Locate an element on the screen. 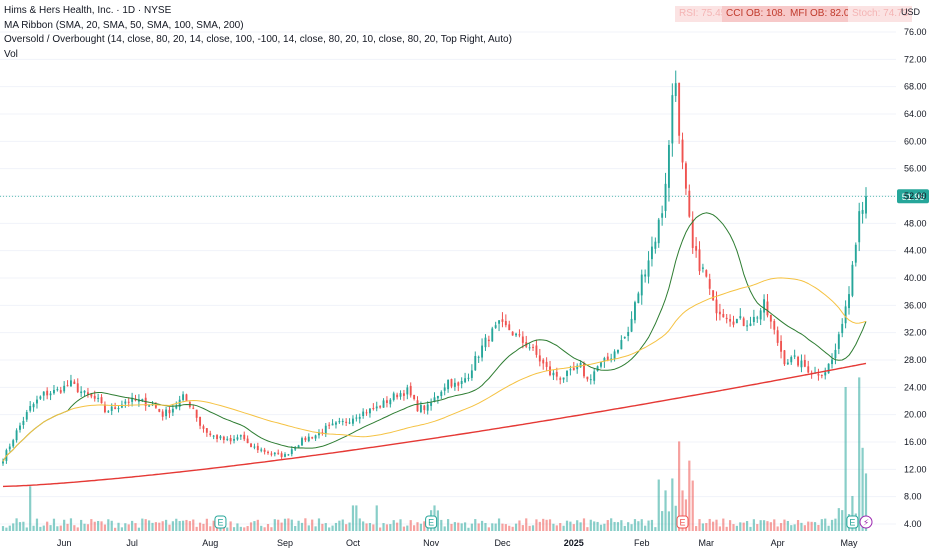  volume-legend: Vol is located at coordinates (11, 54).